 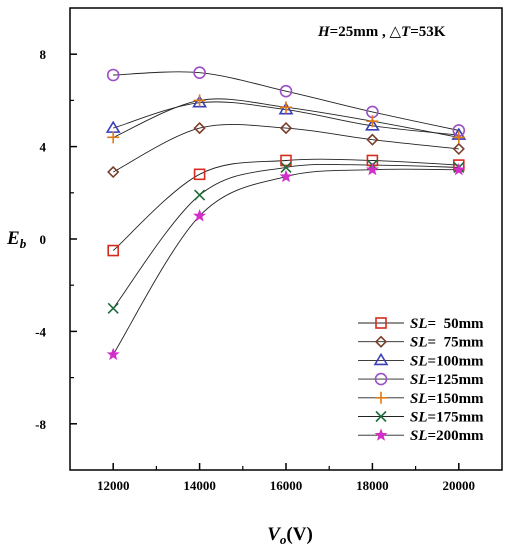 I want to click on legend-item: SL=150mm, so click(x=421, y=399).